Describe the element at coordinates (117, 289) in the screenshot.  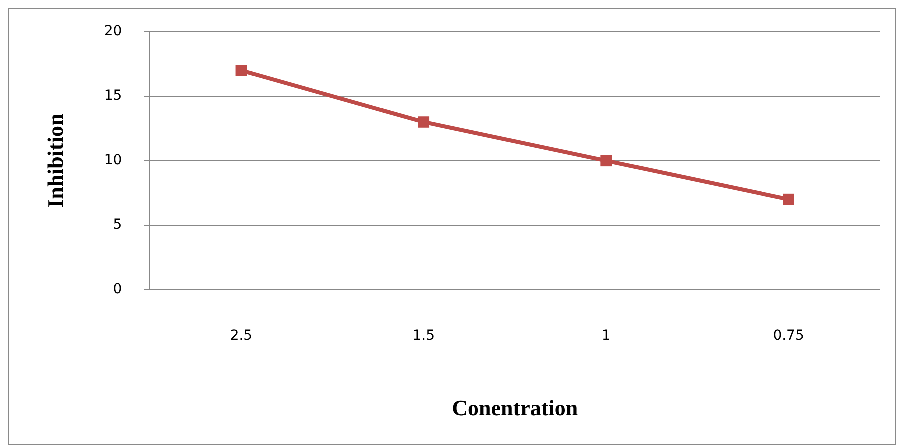
I see `y-tick-label: 0` at that location.